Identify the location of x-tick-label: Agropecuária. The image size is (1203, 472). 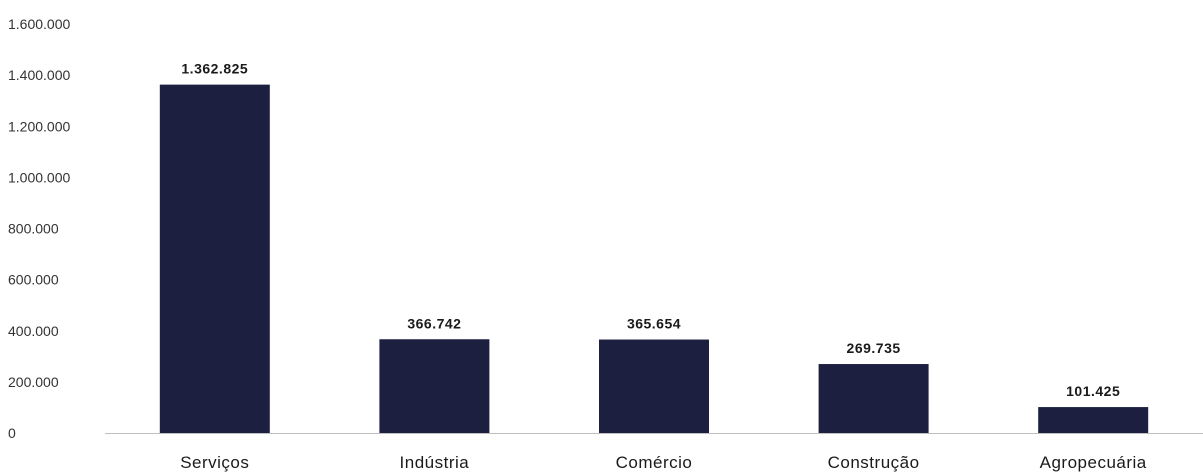
(1093, 462).